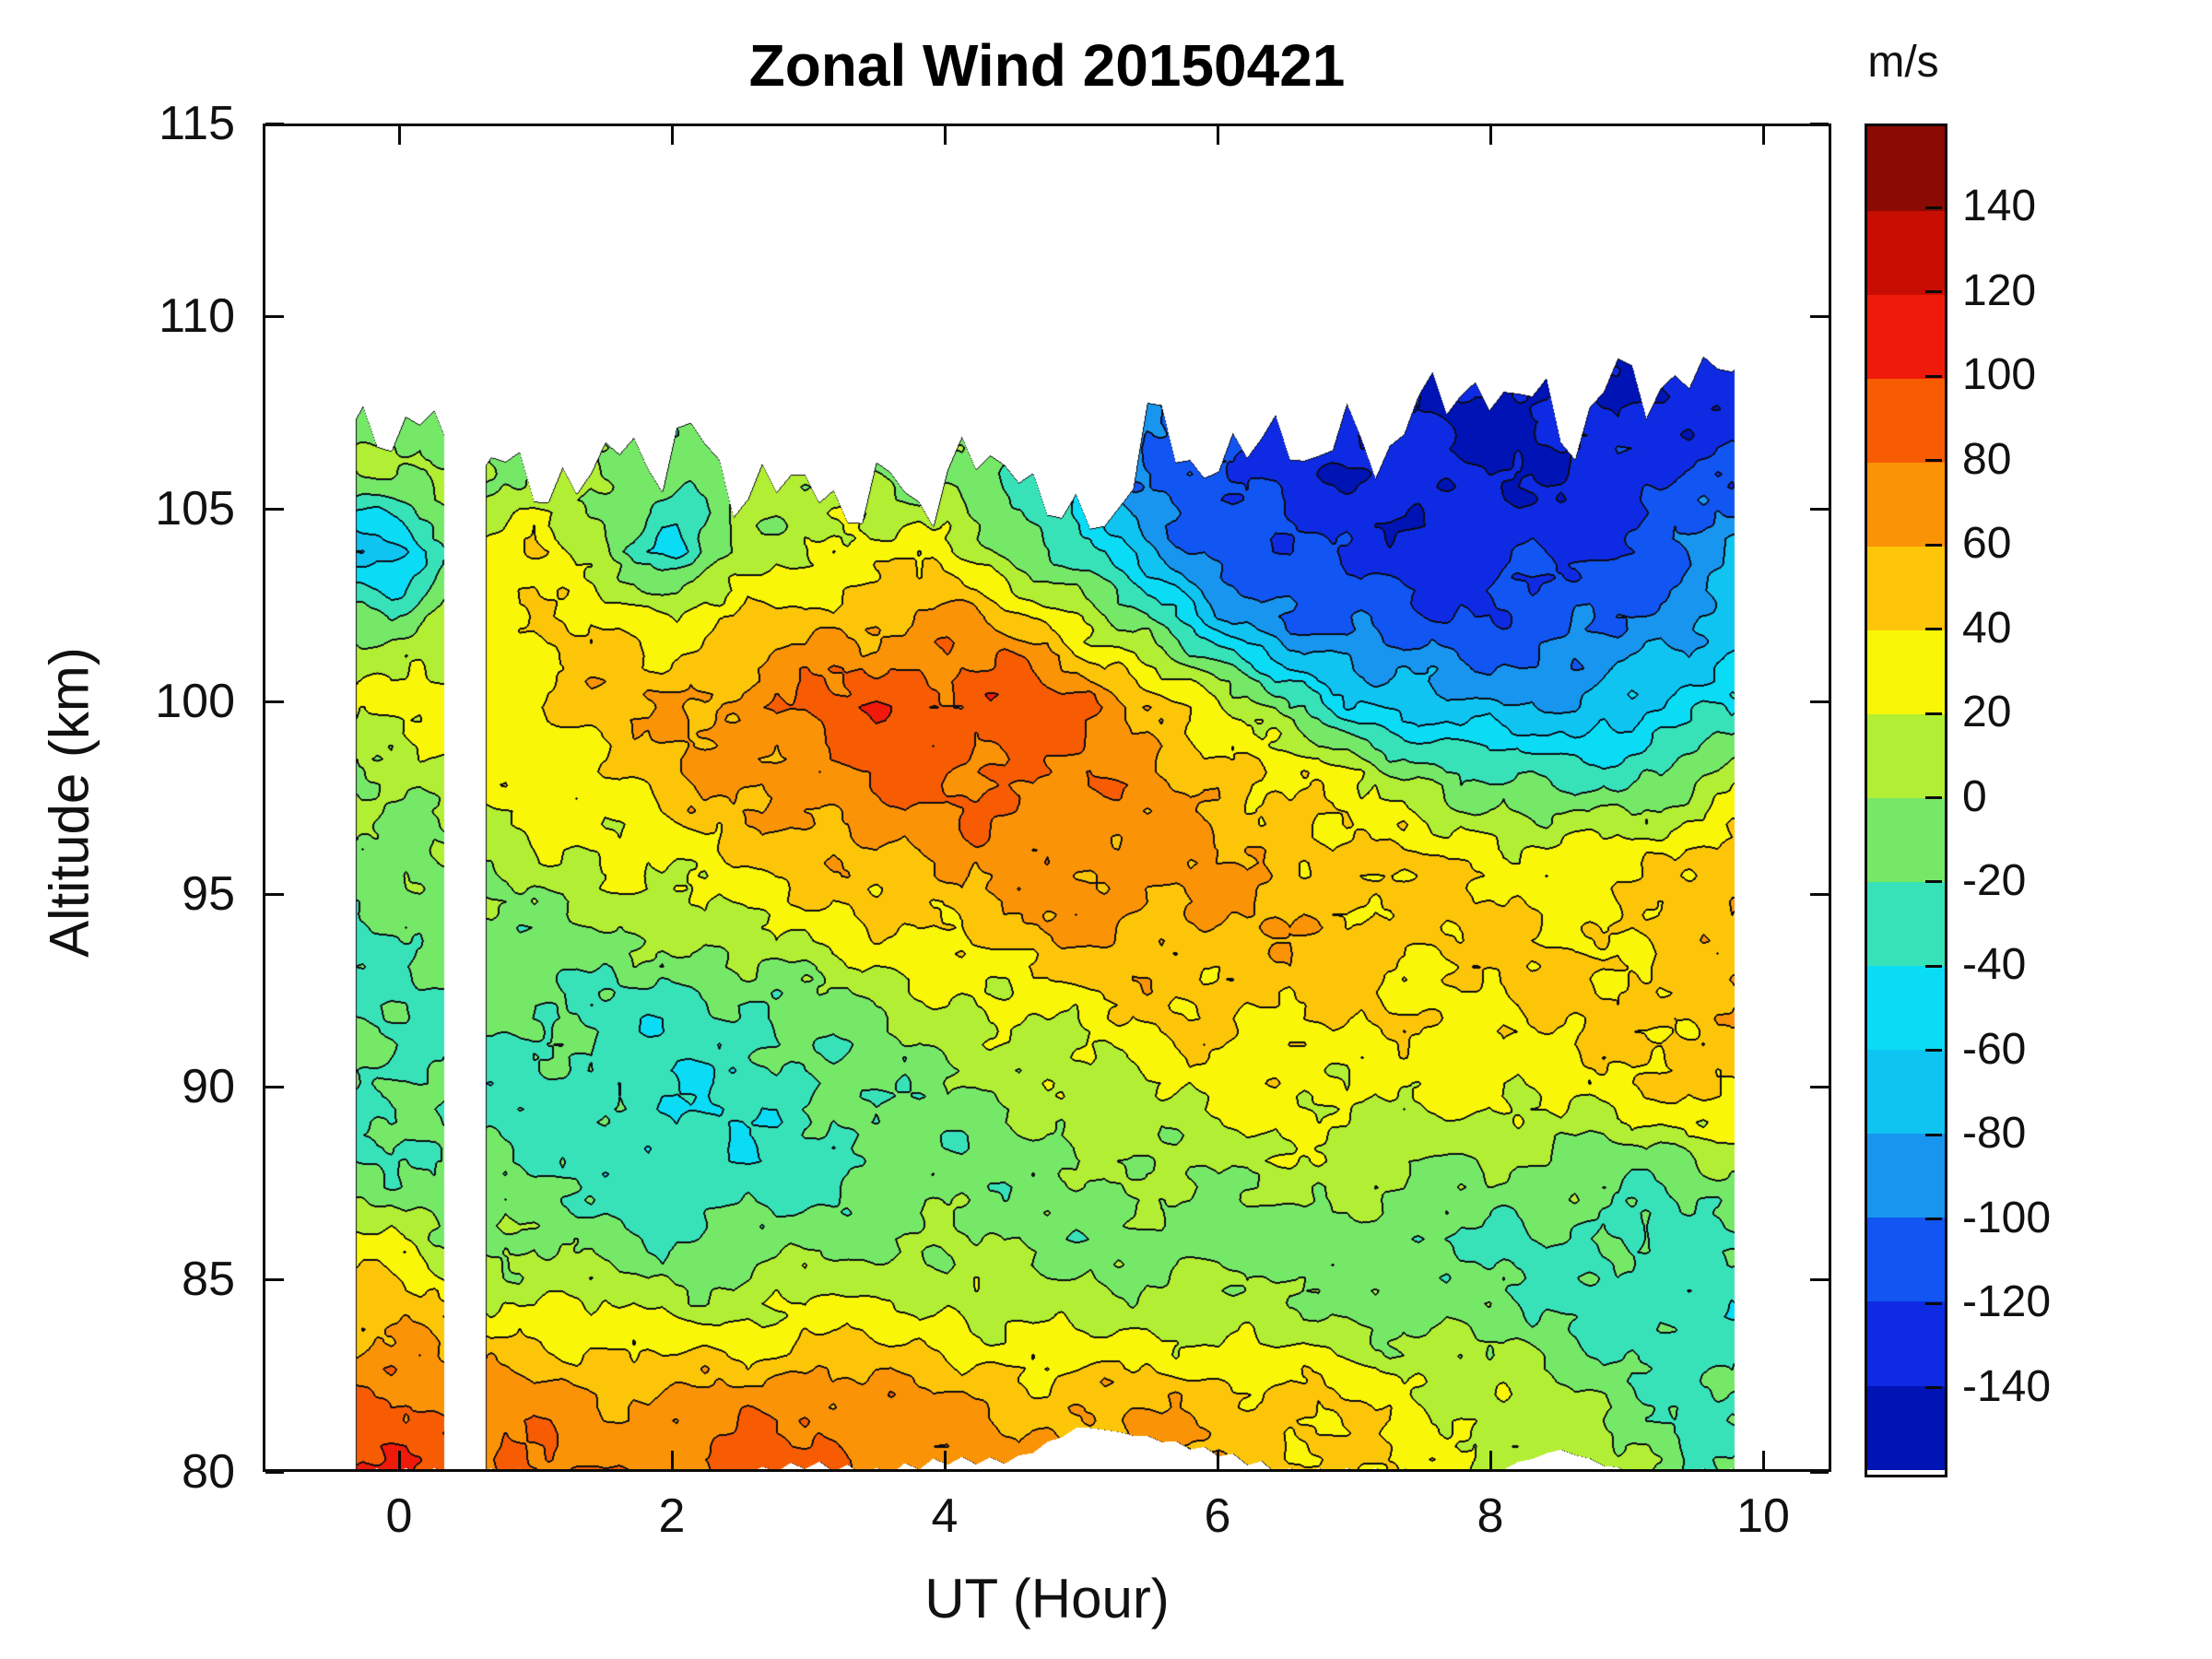 This screenshot has width=2212, height=1659. Describe the element at coordinates (2007, 1302) in the screenshot. I see `colorbar-tick-label: -120` at that location.